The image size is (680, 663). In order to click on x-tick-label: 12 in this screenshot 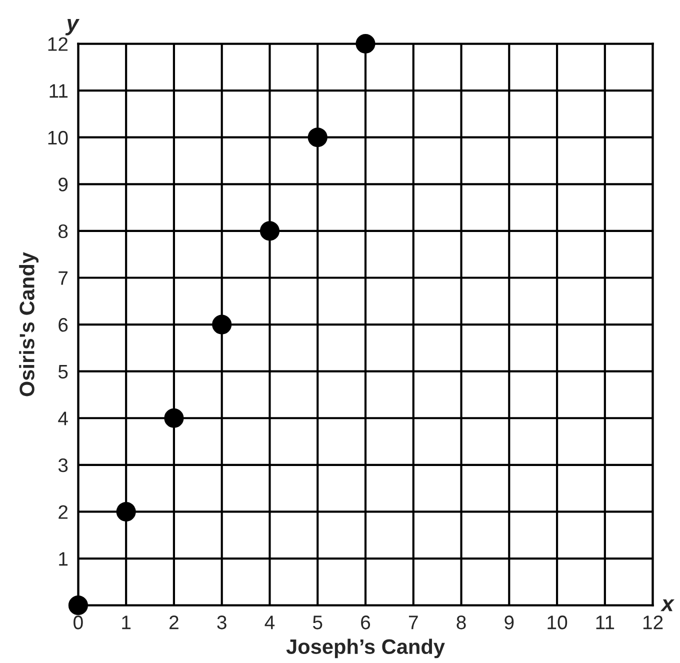, I will do `click(653, 623)`.